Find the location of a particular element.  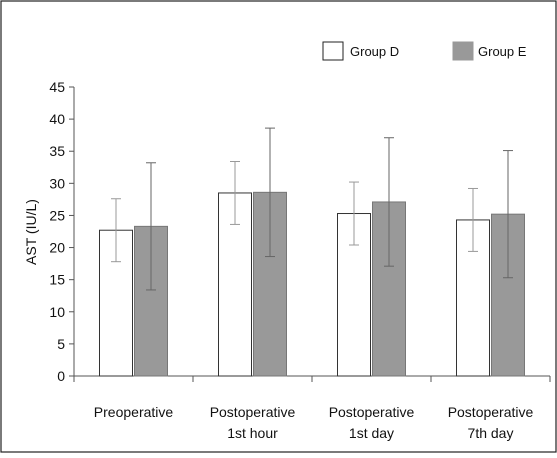

y-tick-label: 0 is located at coordinates (61, 376).